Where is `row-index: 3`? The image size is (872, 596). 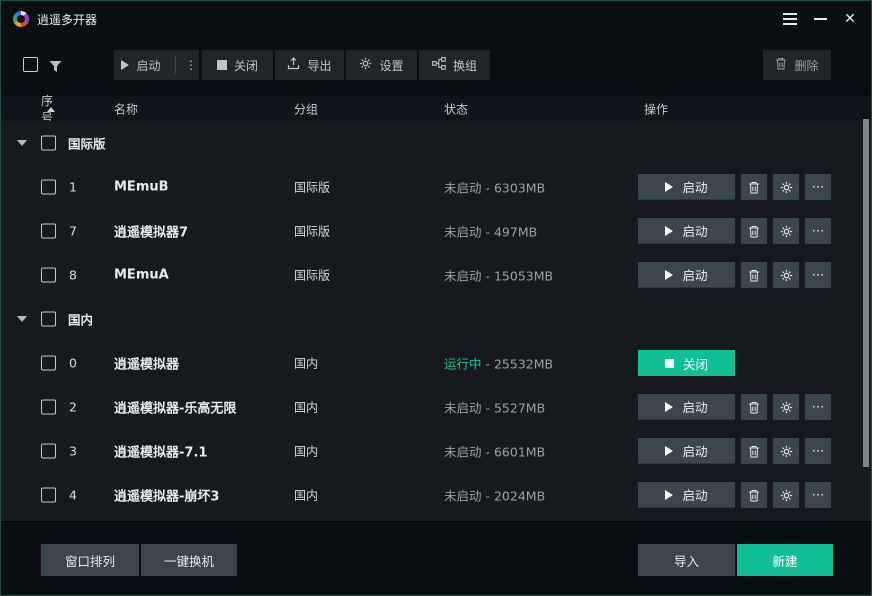
row-index: 3 is located at coordinates (73, 451).